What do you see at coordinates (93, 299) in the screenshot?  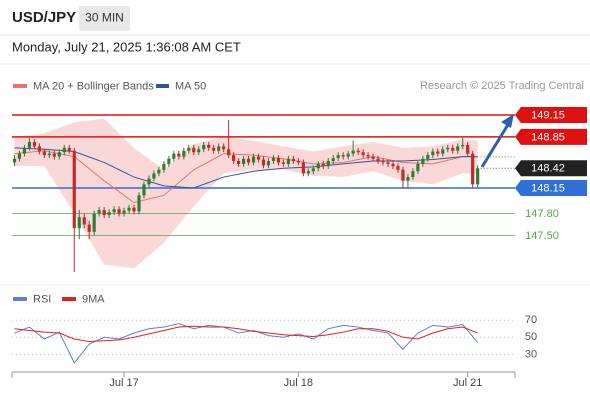 I see `legend-label: 9MA` at bounding box center [93, 299].